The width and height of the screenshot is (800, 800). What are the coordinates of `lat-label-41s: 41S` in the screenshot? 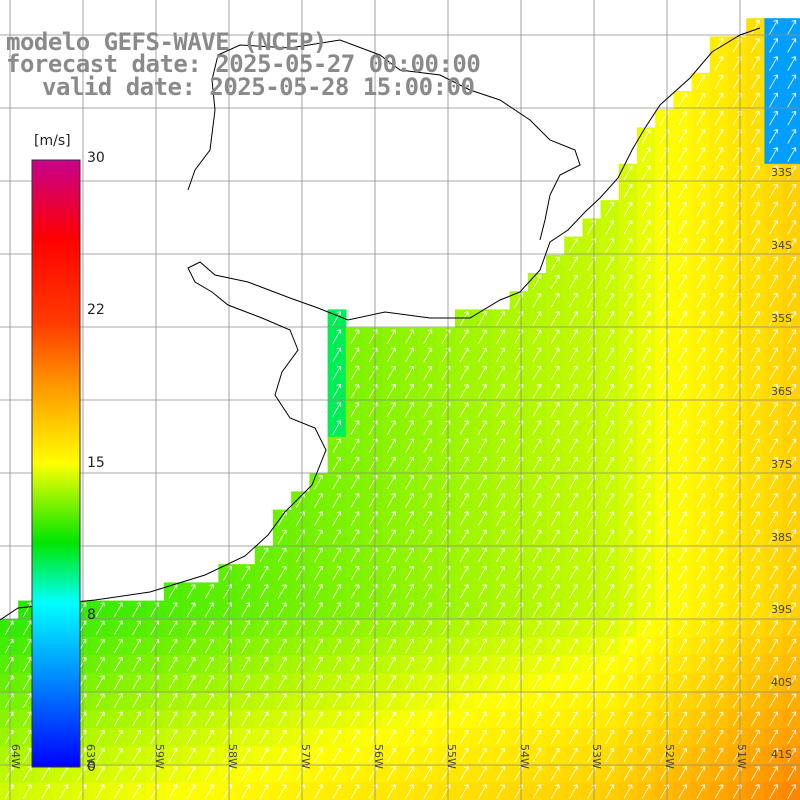 It's located at (781, 754).